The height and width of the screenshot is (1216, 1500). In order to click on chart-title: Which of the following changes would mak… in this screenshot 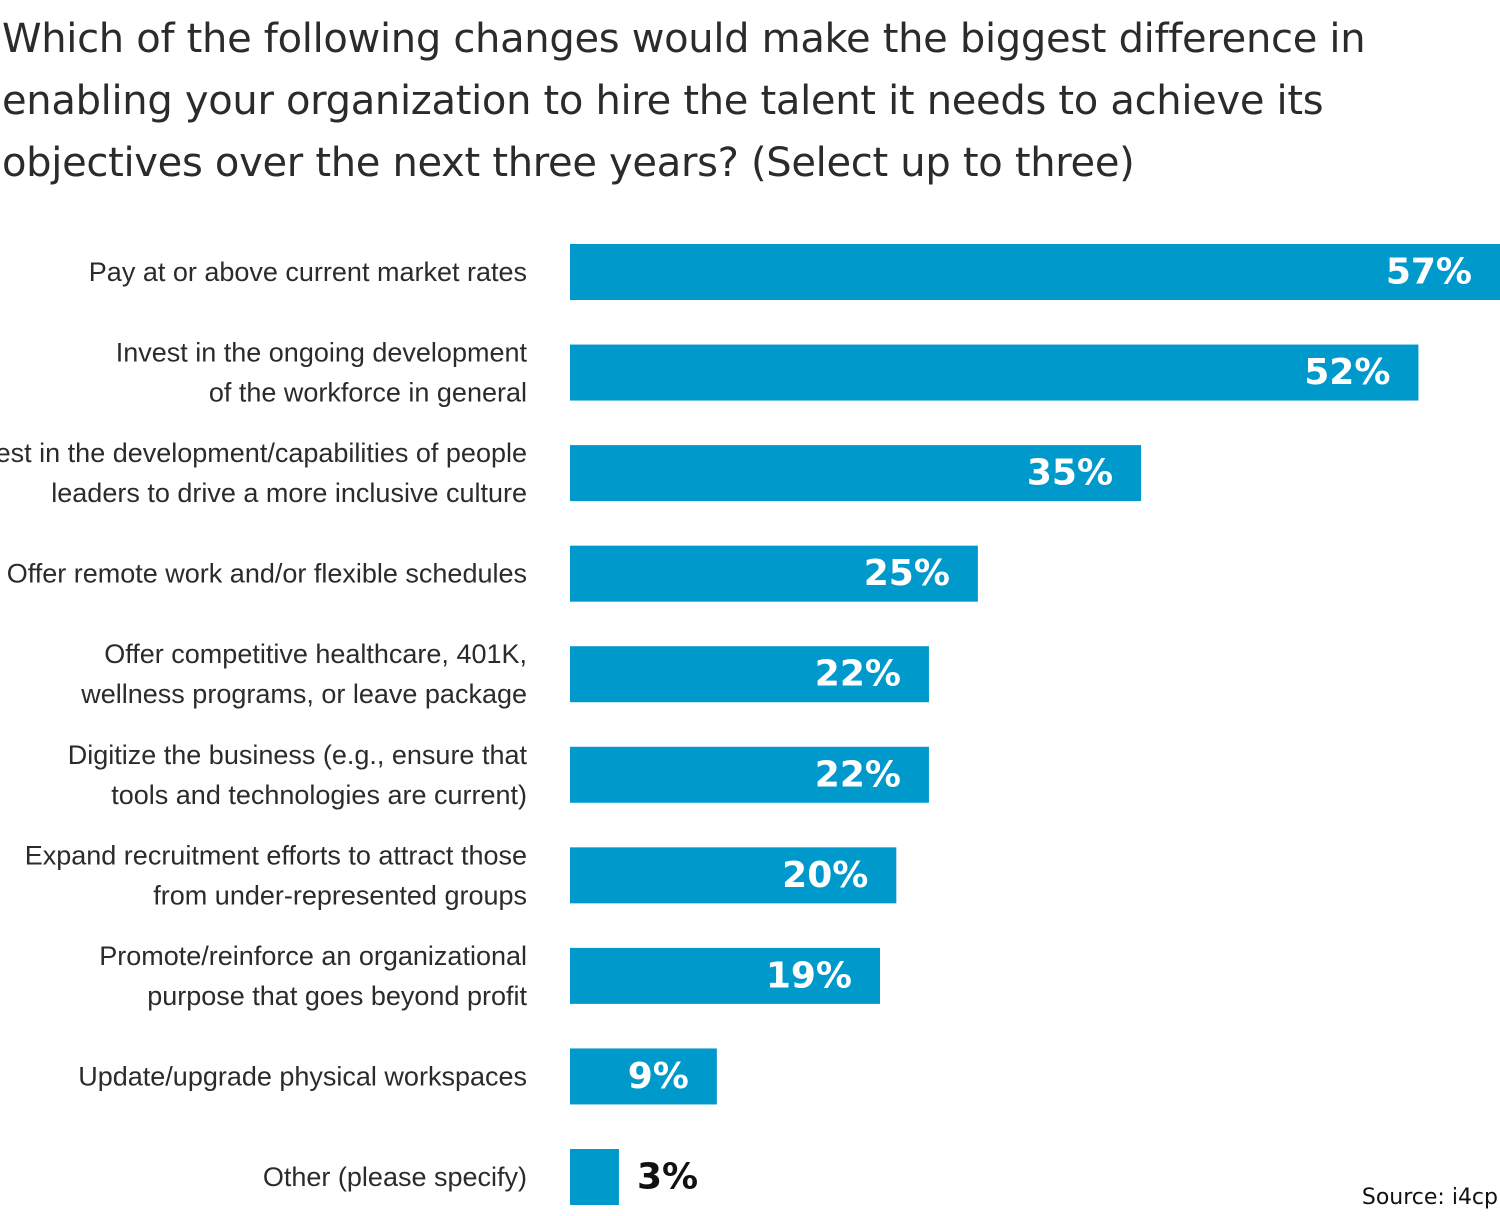, I will do `click(684, 101)`.